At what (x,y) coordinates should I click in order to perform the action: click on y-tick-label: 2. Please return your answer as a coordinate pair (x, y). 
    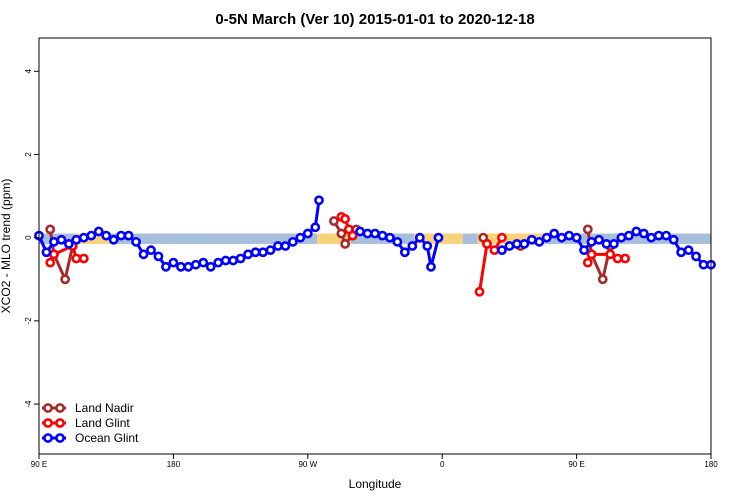
    Looking at the image, I should click on (28, 154).